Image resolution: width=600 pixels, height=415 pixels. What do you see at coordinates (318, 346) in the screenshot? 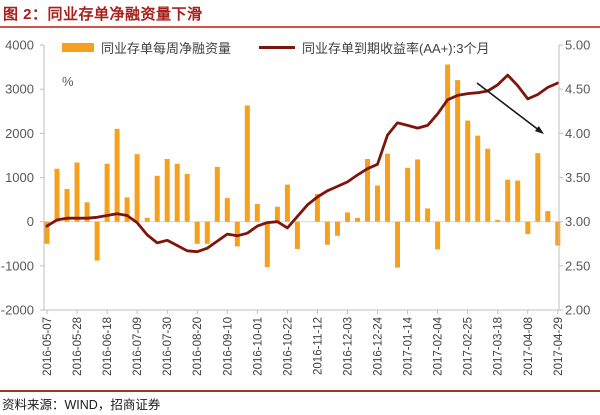
I see `svg-text: 2016-11-12` at bounding box center [318, 346].